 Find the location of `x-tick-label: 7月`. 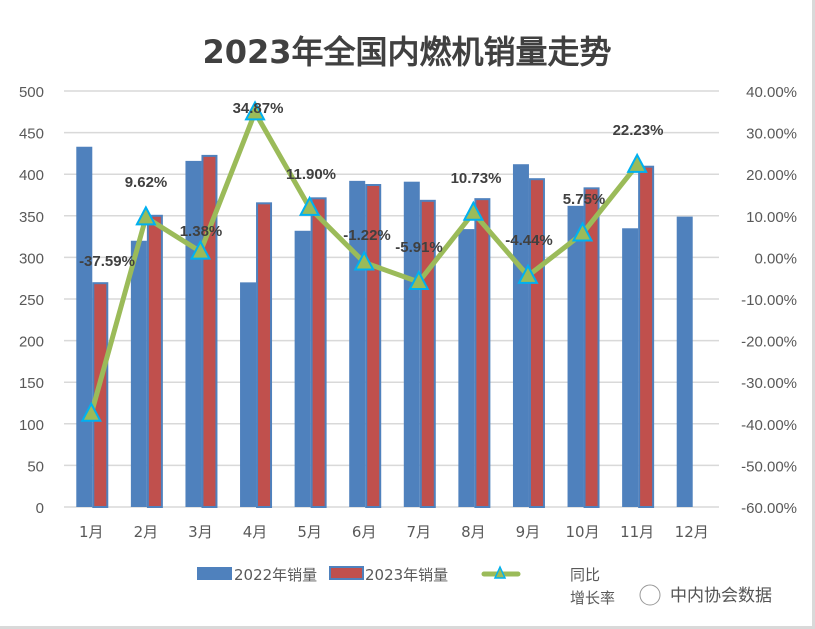

x-tick-label: 7月 is located at coordinates (419, 532).